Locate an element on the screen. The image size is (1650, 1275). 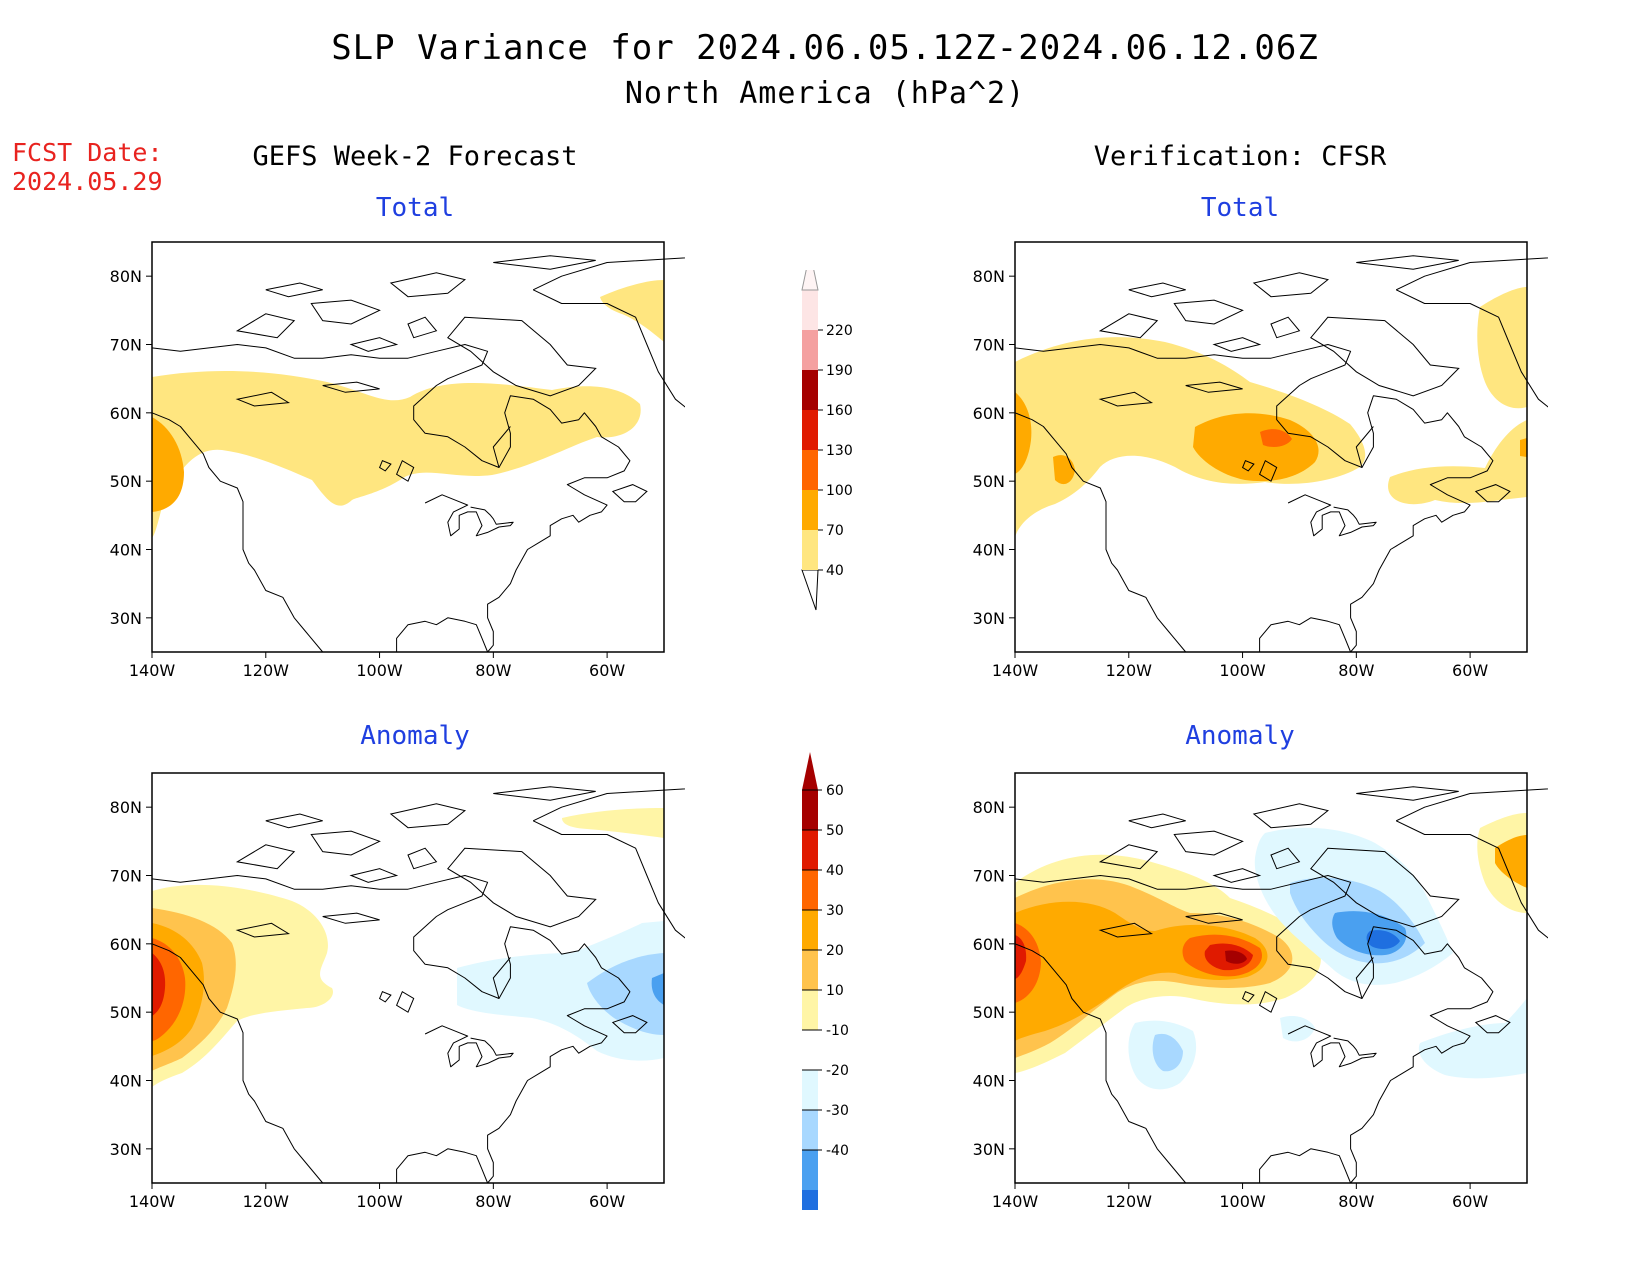
lon-tick-label: 60W is located at coordinates (1470, 1201).